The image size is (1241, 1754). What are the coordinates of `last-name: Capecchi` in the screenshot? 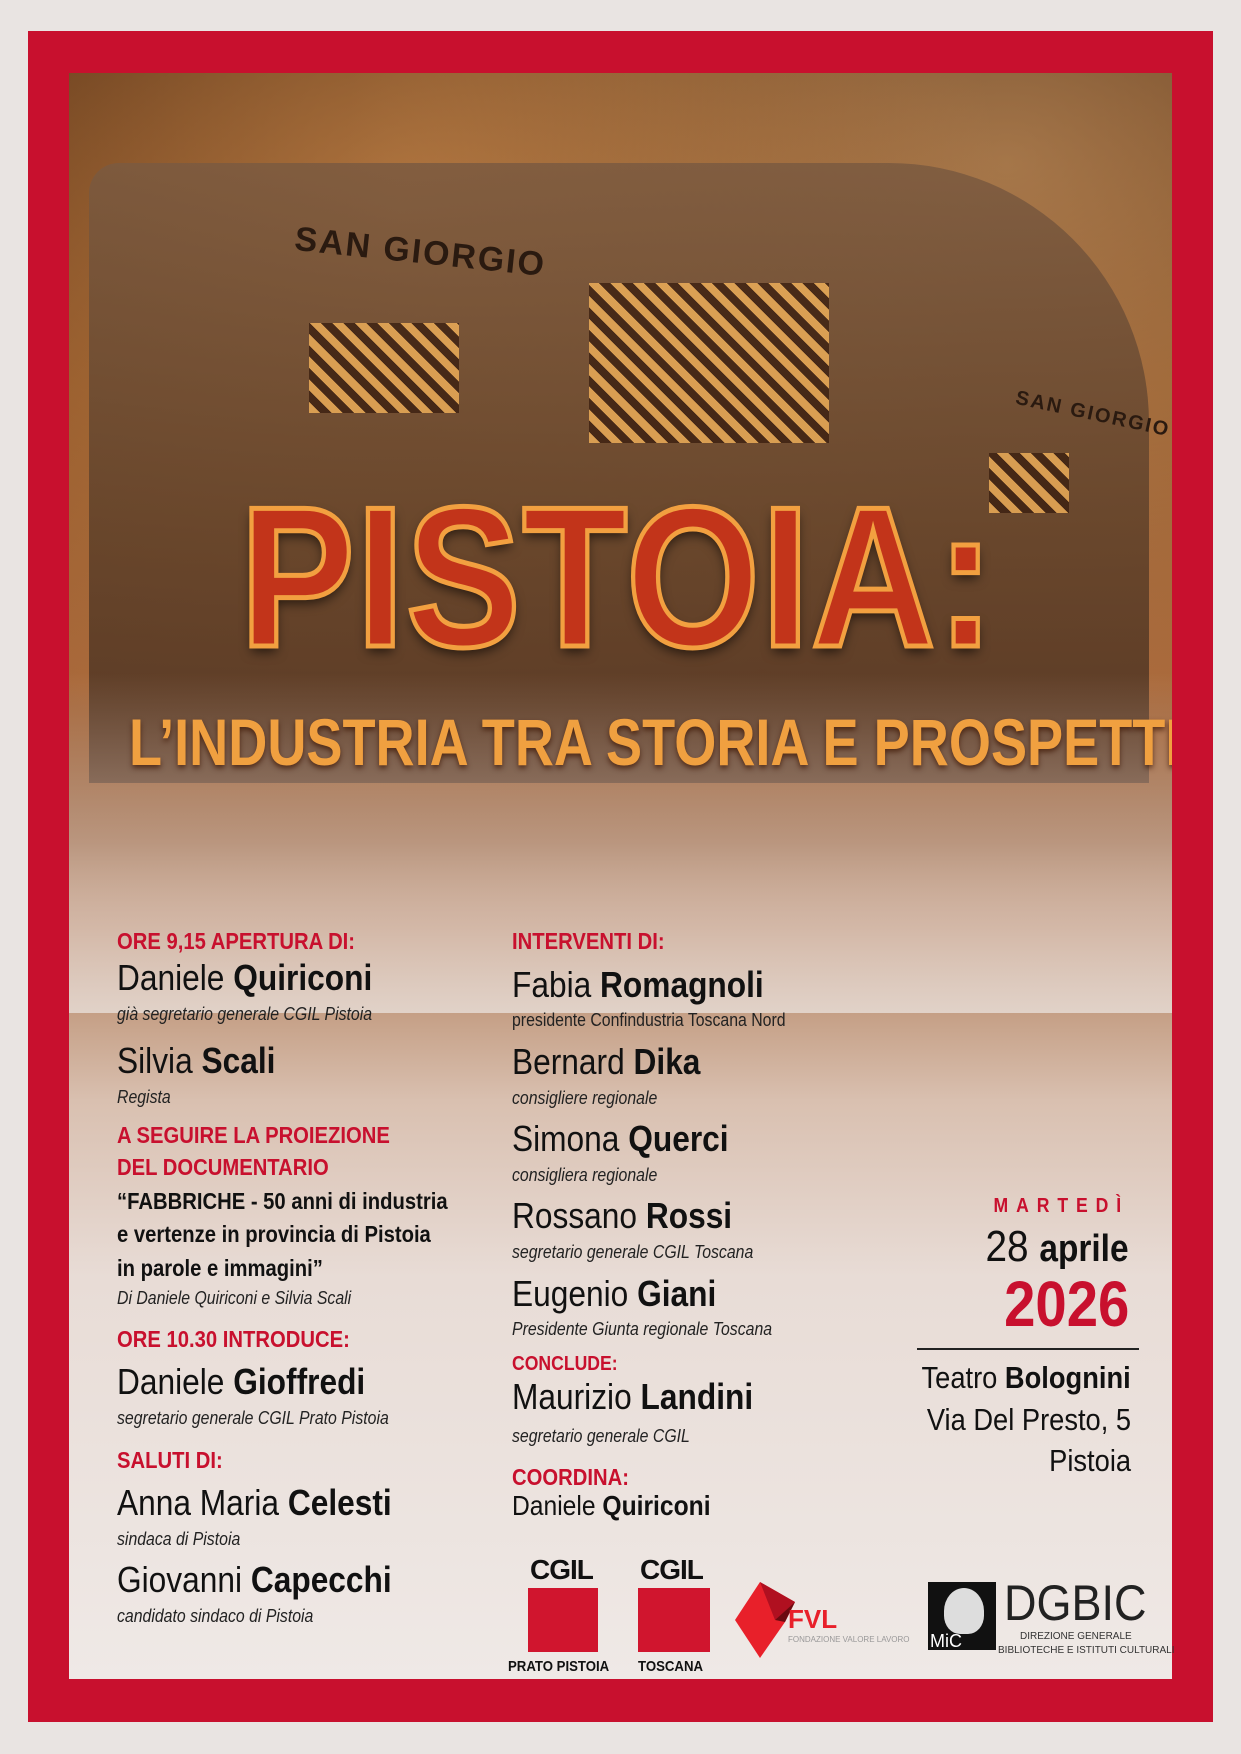 It's located at (321, 1579).